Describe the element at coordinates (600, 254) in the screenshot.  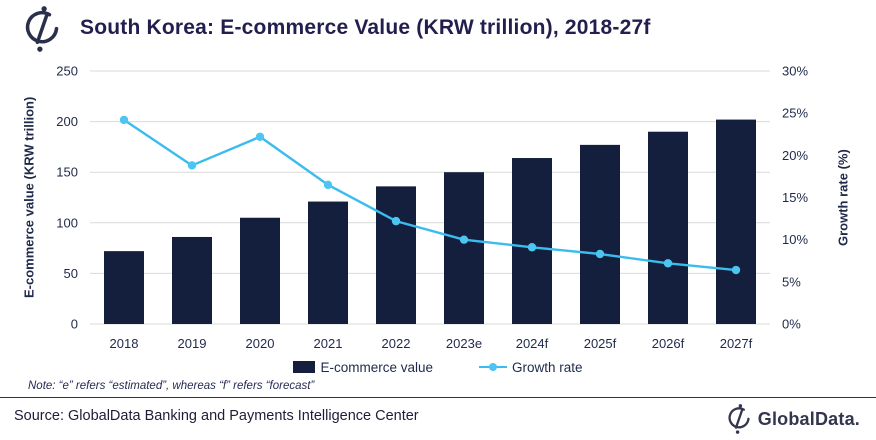
I see `point-2025f` at that location.